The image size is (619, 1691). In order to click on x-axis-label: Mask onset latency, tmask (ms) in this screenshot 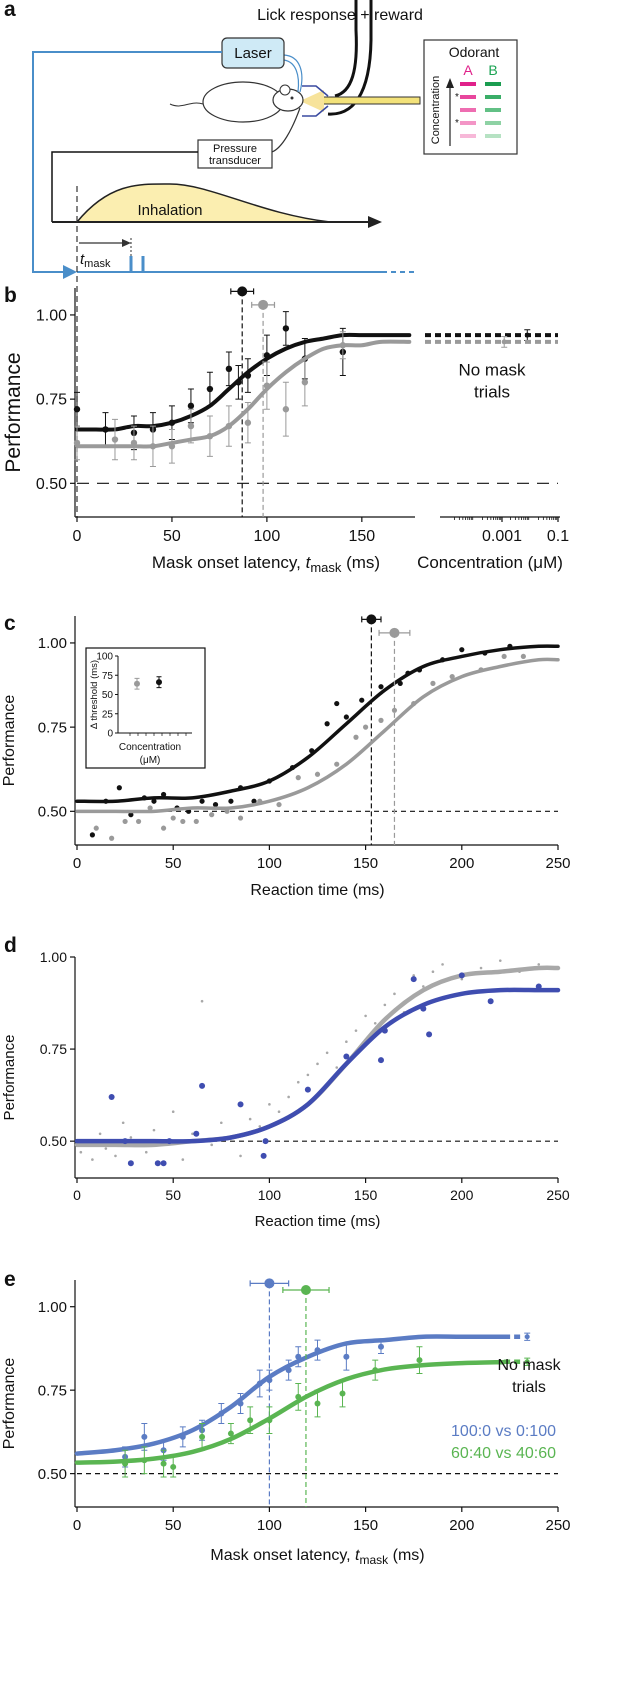, I will do `click(266, 564)`.